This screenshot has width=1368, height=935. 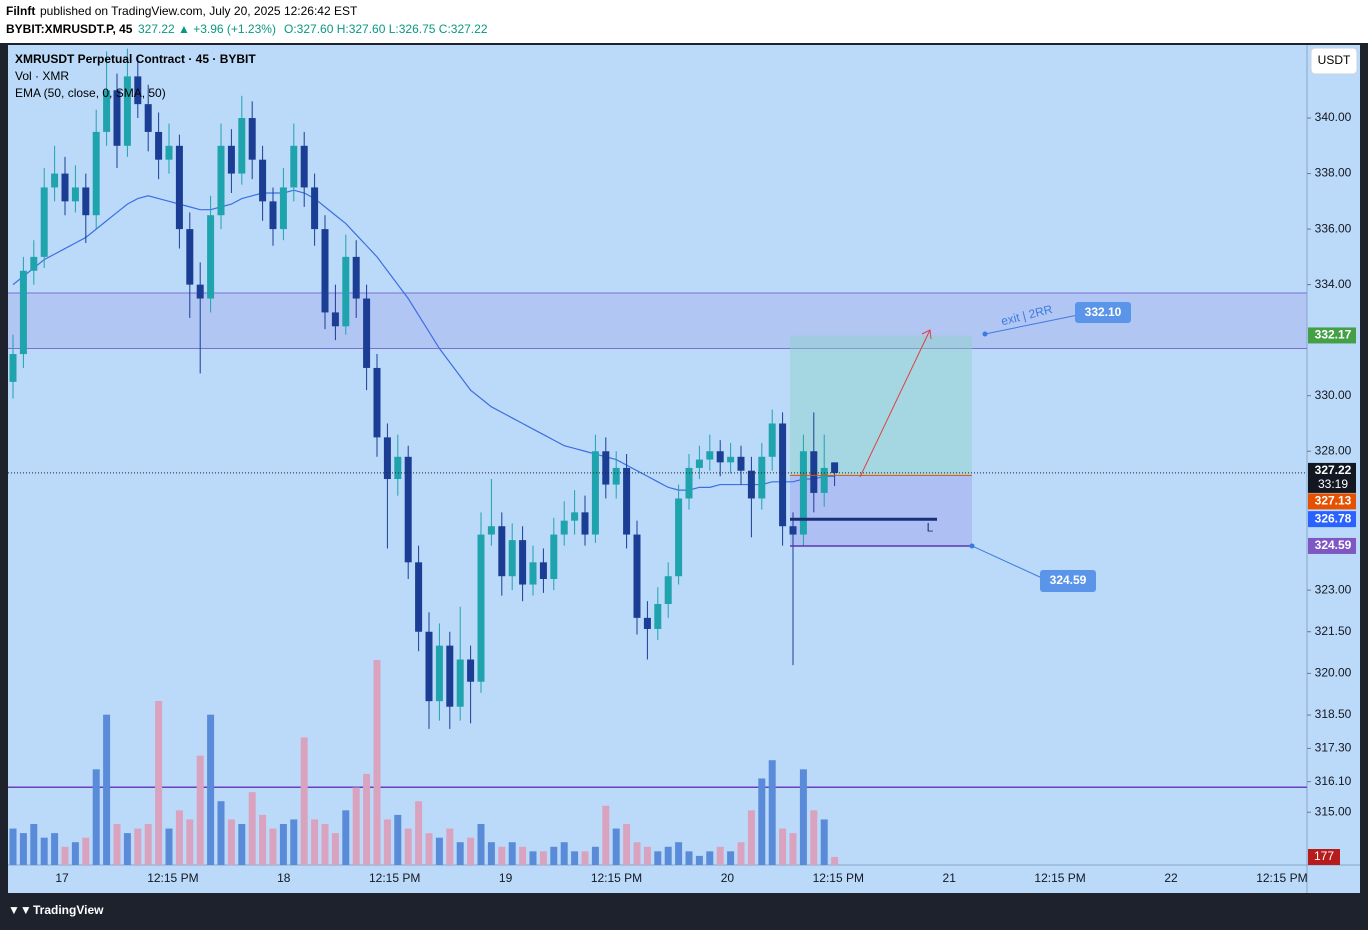 What do you see at coordinates (1333, 228) in the screenshot?
I see `y-tick-label: 336.00` at bounding box center [1333, 228].